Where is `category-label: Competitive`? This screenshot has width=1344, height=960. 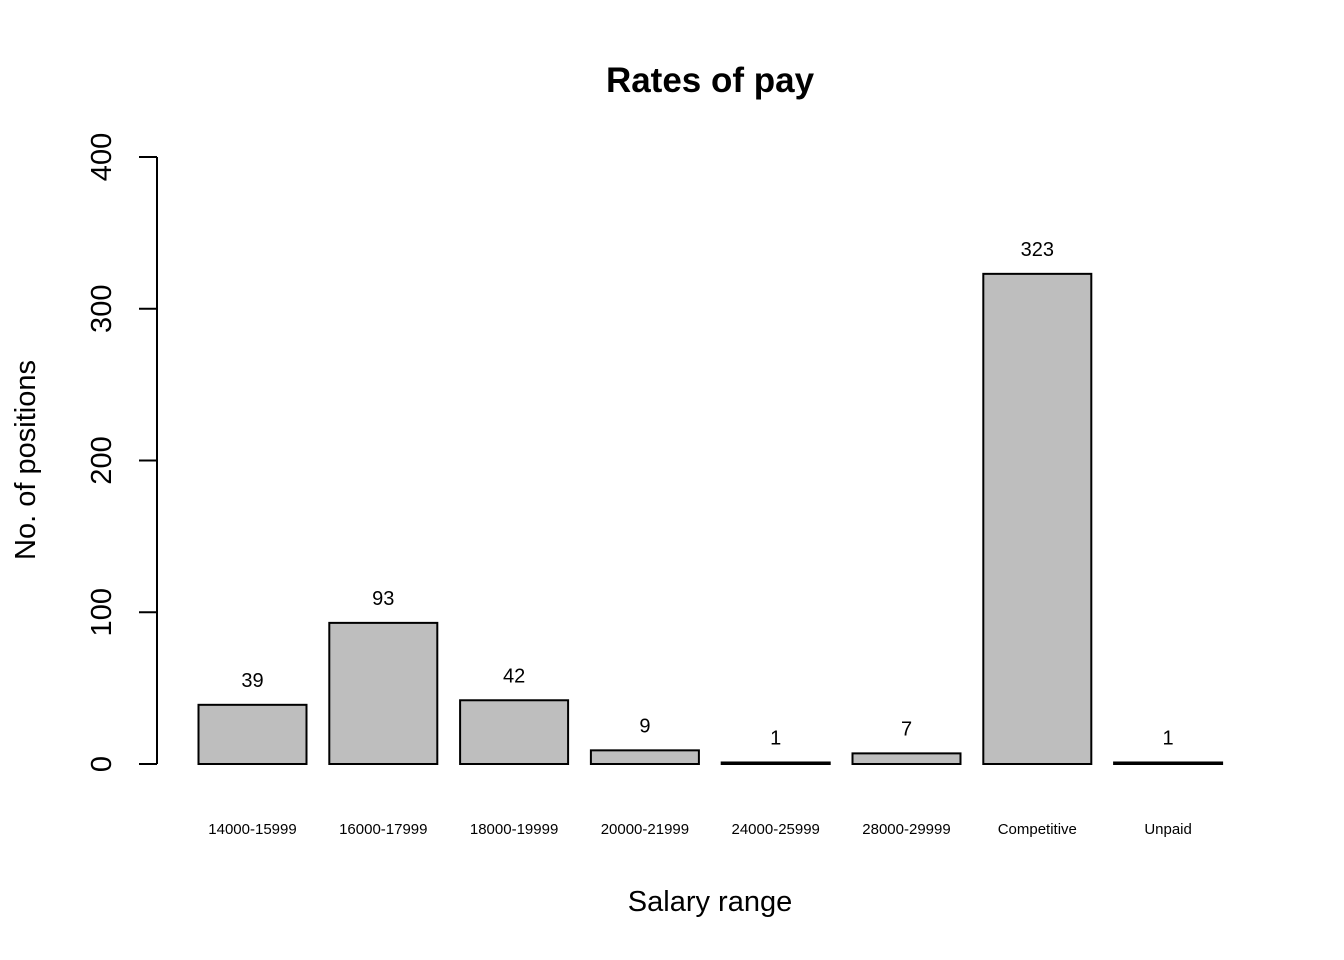
category-label: Competitive is located at coordinates (1037, 829).